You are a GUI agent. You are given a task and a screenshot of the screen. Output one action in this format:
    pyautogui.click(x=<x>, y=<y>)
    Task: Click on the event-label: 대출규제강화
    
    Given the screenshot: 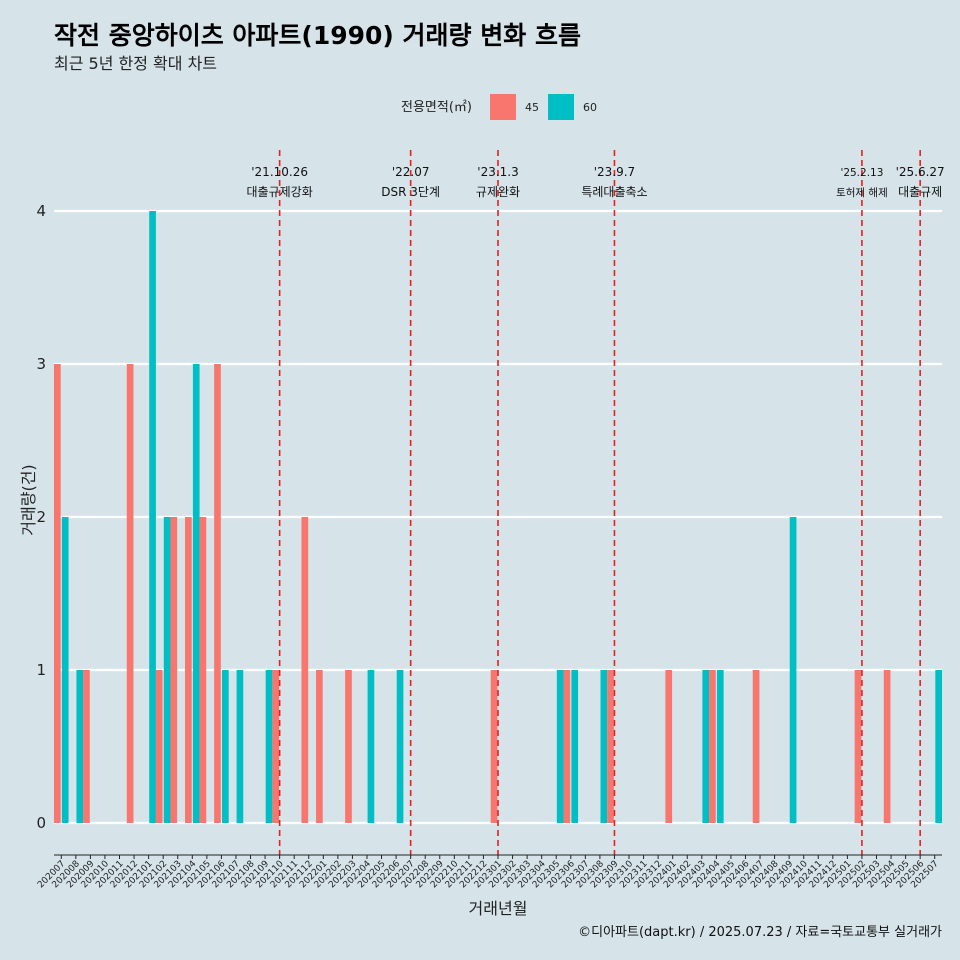 What is the action you would take?
    pyautogui.click(x=280, y=192)
    